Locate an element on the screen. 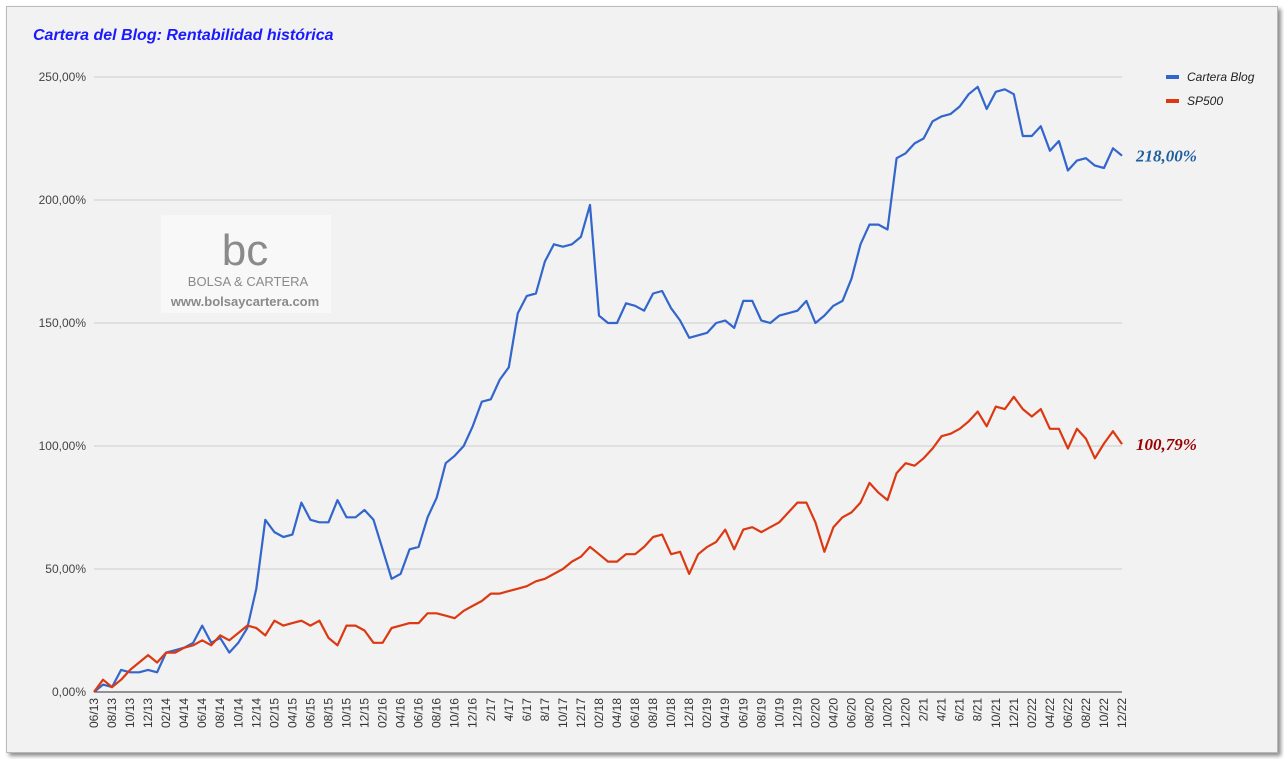 The height and width of the screenshot is (759, 1284). x-tick-label: 10/16 is located at coordinates (455, 713).